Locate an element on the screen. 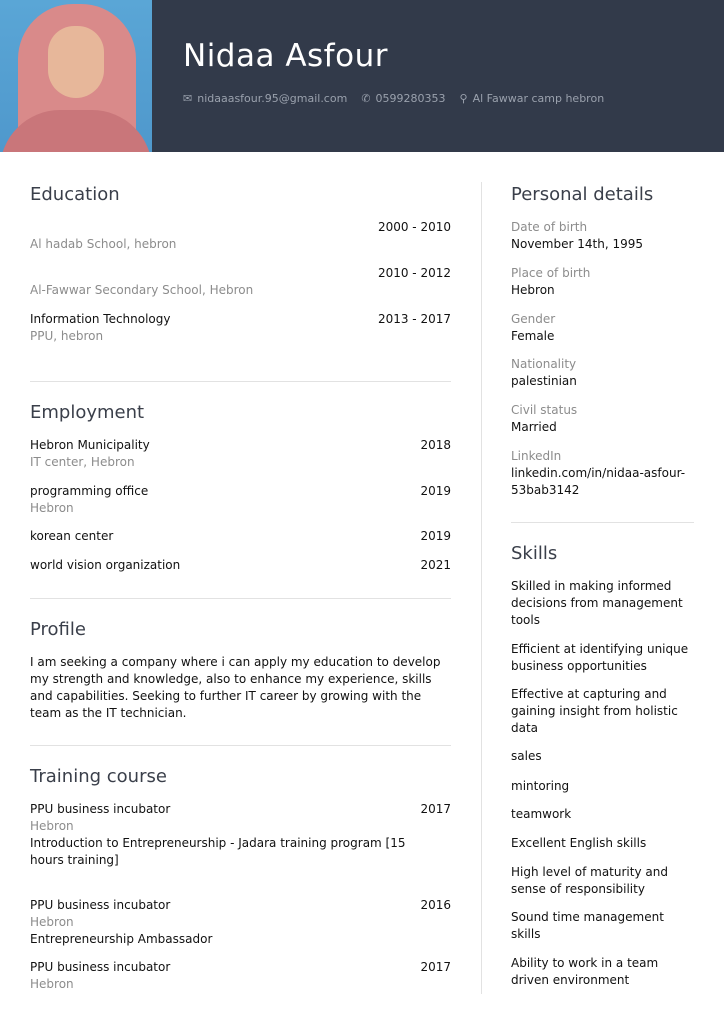 The width and height of the screenshot is (724, 1024). detail-value: November 14th, 1995 is located at coordinates (577, 244).